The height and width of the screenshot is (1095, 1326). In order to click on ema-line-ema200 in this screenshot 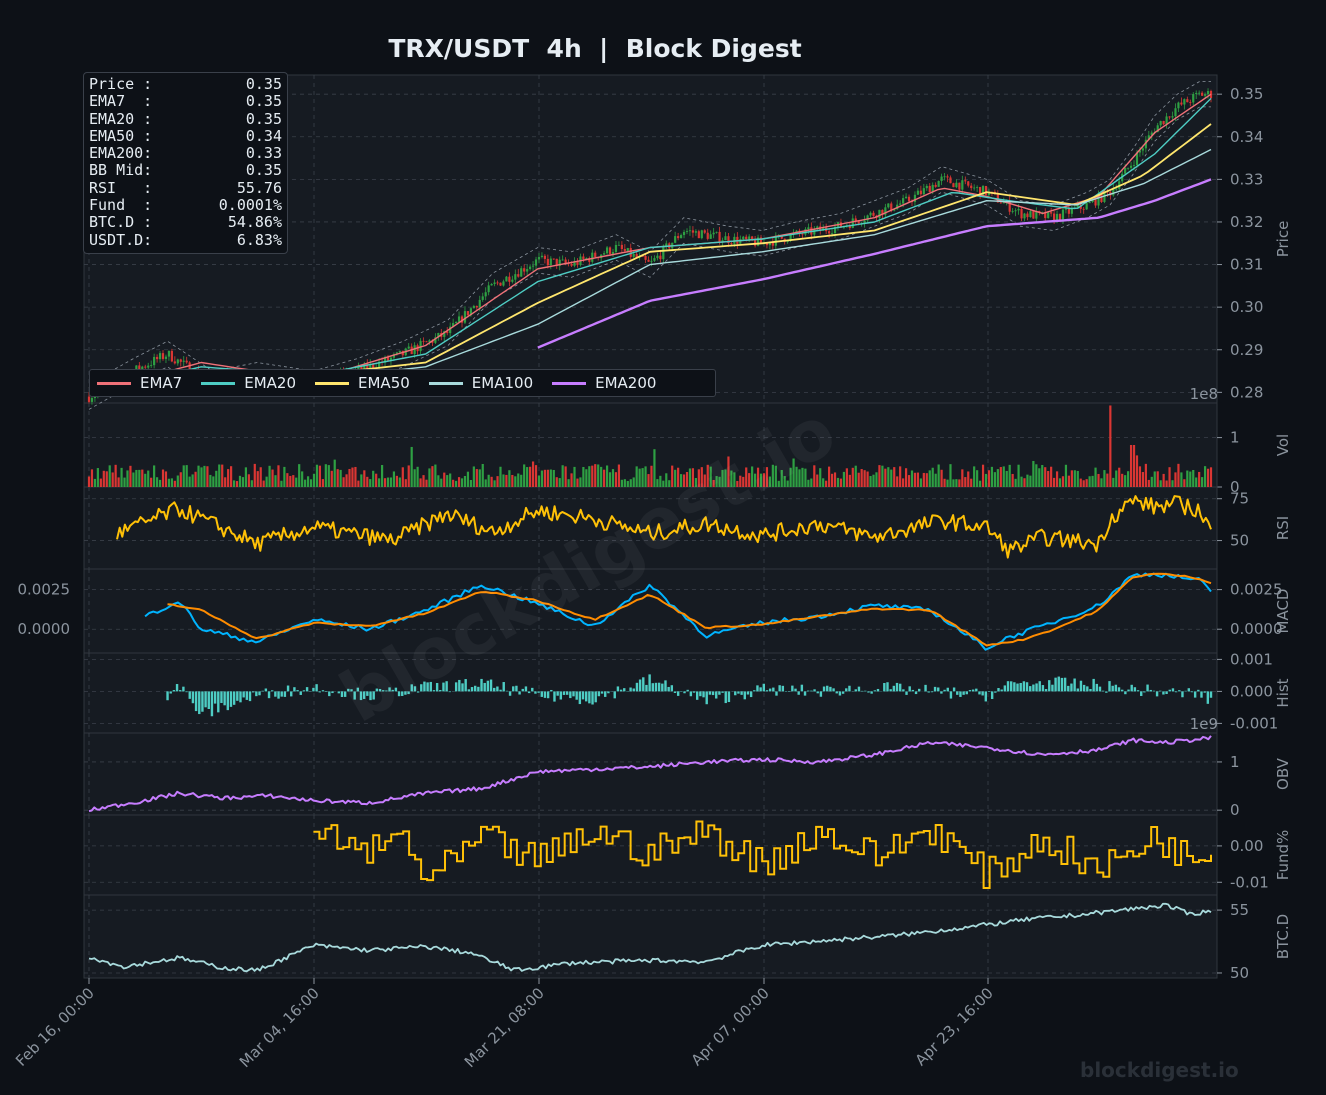, I will do `click(874, 263)`.